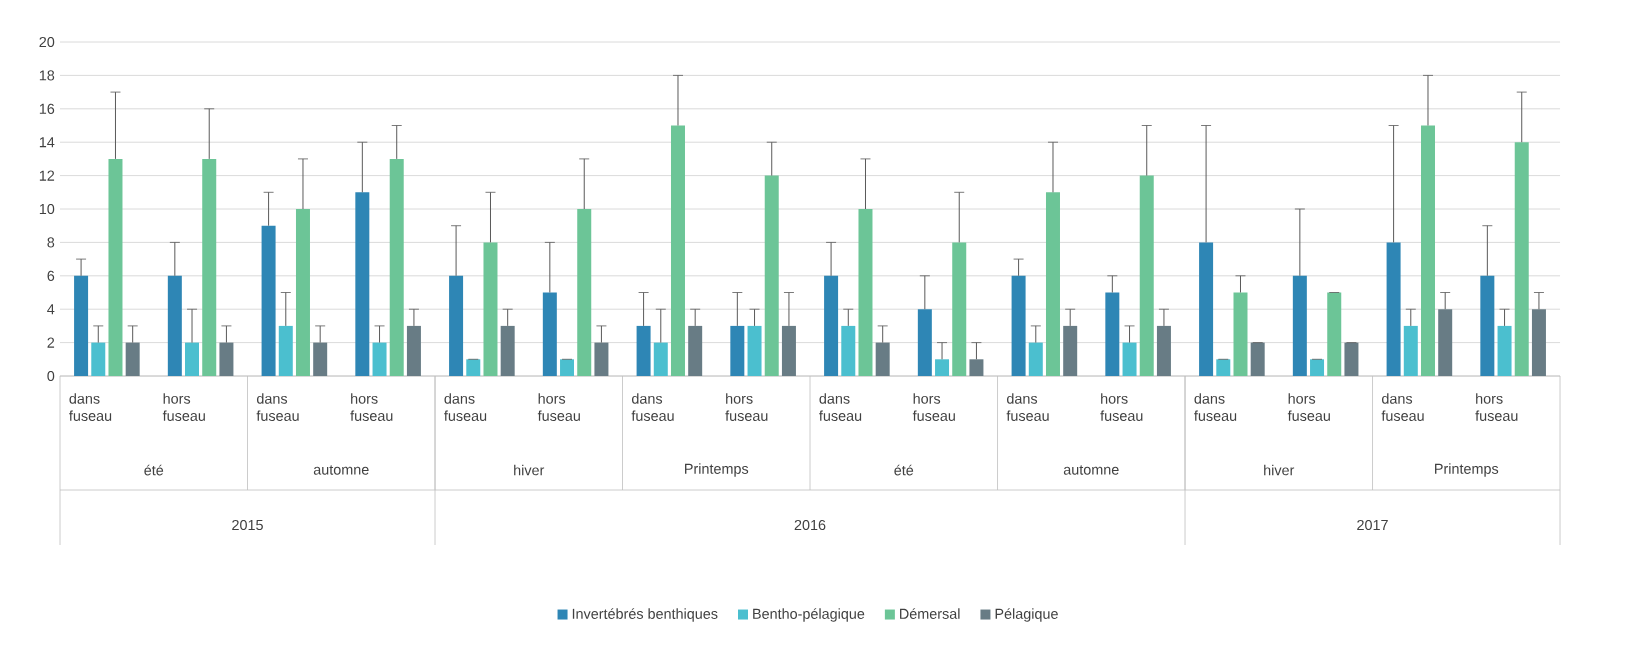 The width and height of the screenshot is (1644, 647). What do you see at coordinates (51, 309) in the screenshot?
I see `y-tick-label: 4` at bounding box center [51, 309].